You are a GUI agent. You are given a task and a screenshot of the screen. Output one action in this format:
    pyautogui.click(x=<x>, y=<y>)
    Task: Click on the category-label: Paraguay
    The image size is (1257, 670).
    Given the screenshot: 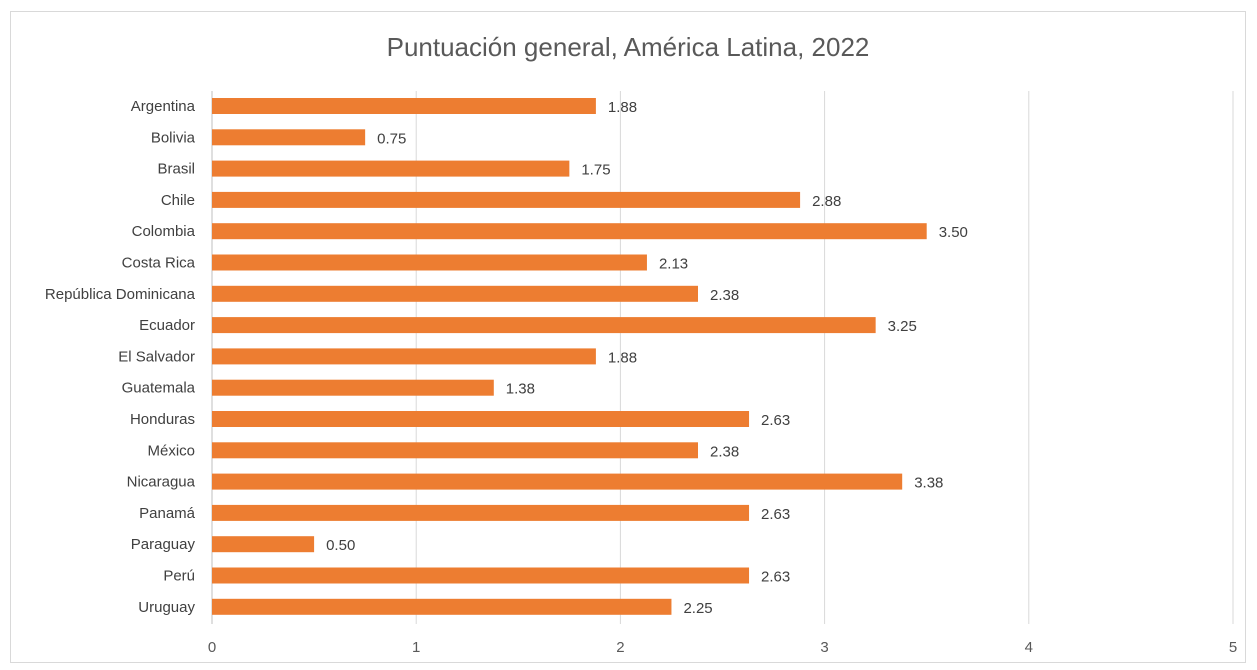 What is the action you would take?
    pyautogui.click(x=163, y=544)
    